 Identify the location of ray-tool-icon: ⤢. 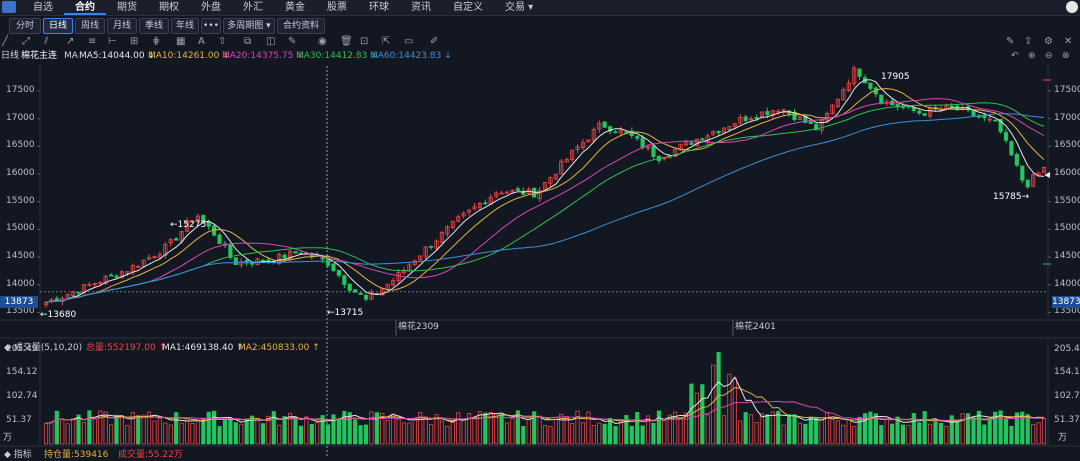
(26, 41).